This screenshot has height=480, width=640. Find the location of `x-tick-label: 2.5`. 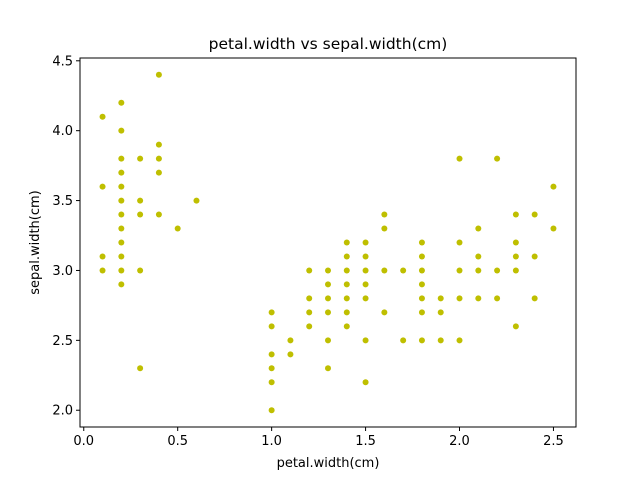

x-tick-label: 2.5 is located at coordinates (553, 441).